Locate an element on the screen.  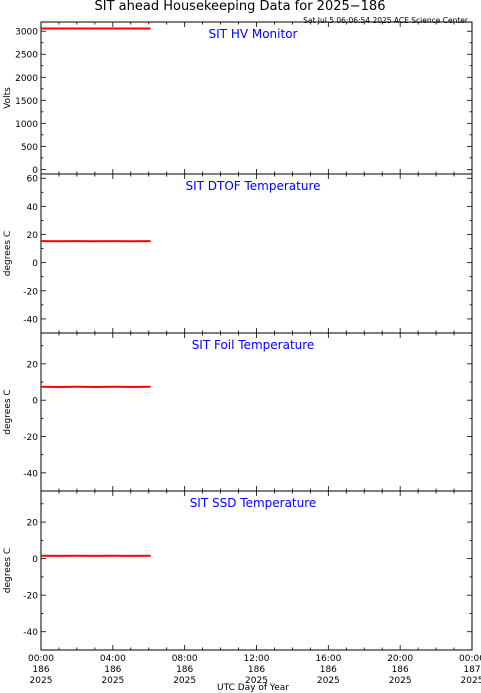
chart-title: SIT ahead Housekeeping Data for 2025−186 is located at coordinates (240, 7).